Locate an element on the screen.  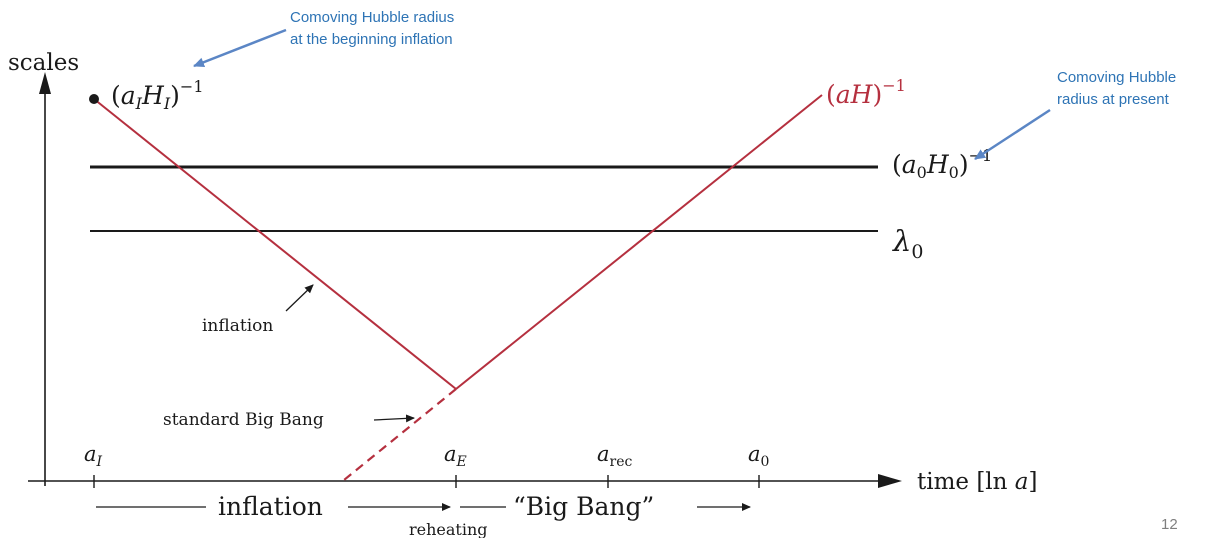
tick-label-aE: aE is located at coordinates (455, 456).